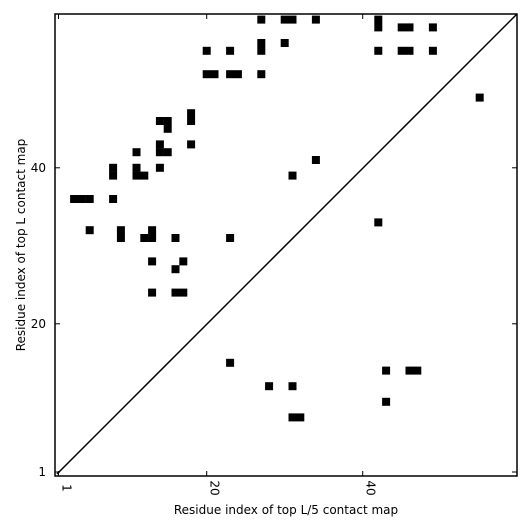 The width and height of the screenshot is (531, 531). What do you see at coordinates (67, 488) in the screenshot?
I see `x-tick-label: 1` at bounding box center [67, 488].